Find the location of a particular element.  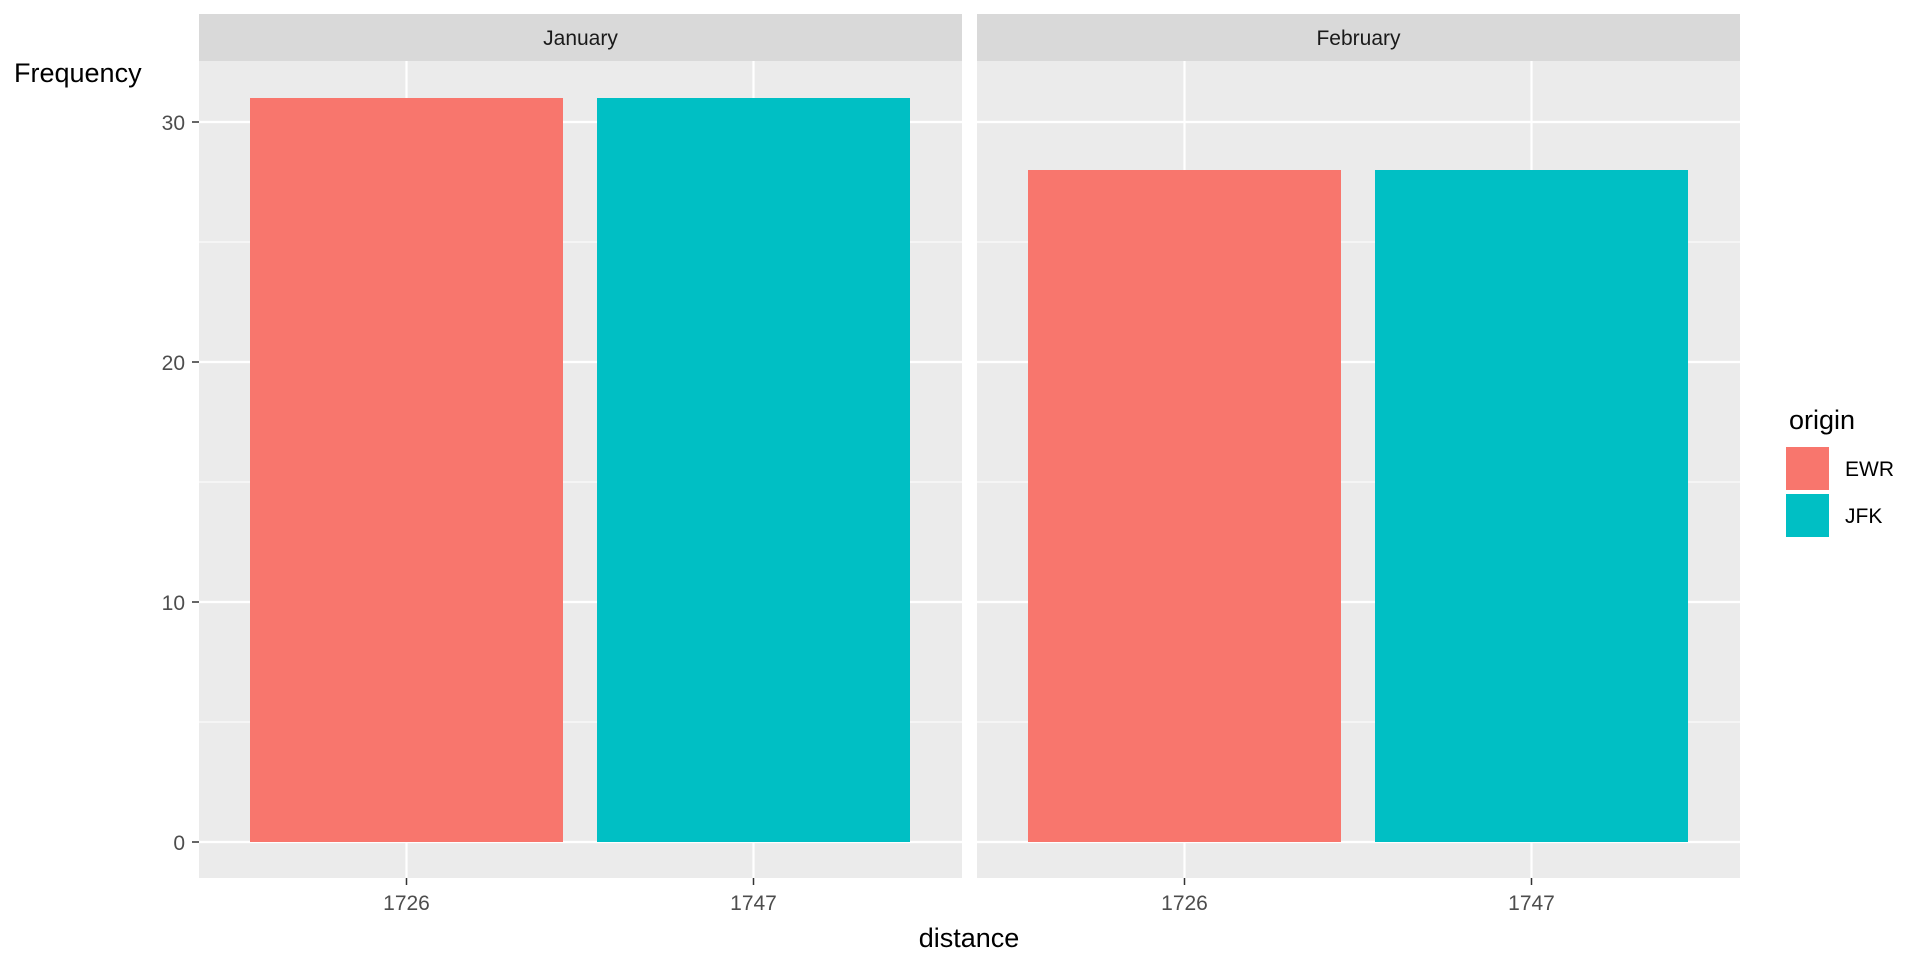

x-axis-title: distance is located at coordinates (969, 938).